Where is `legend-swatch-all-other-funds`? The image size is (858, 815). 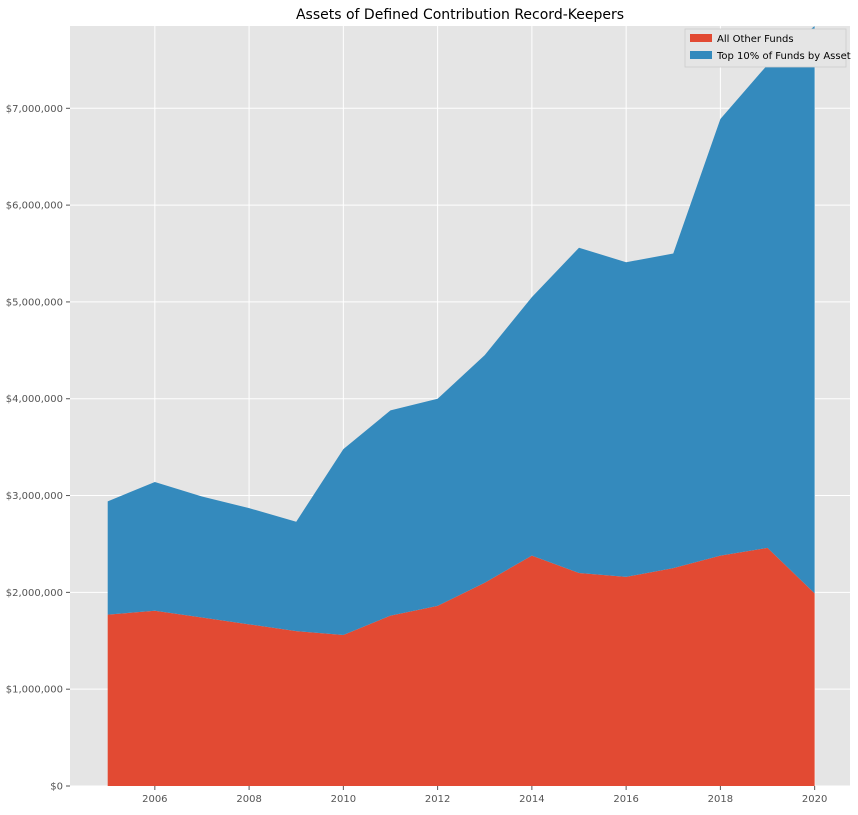 legend-swatch-all-other-funds is located at coordinates (701, 38).